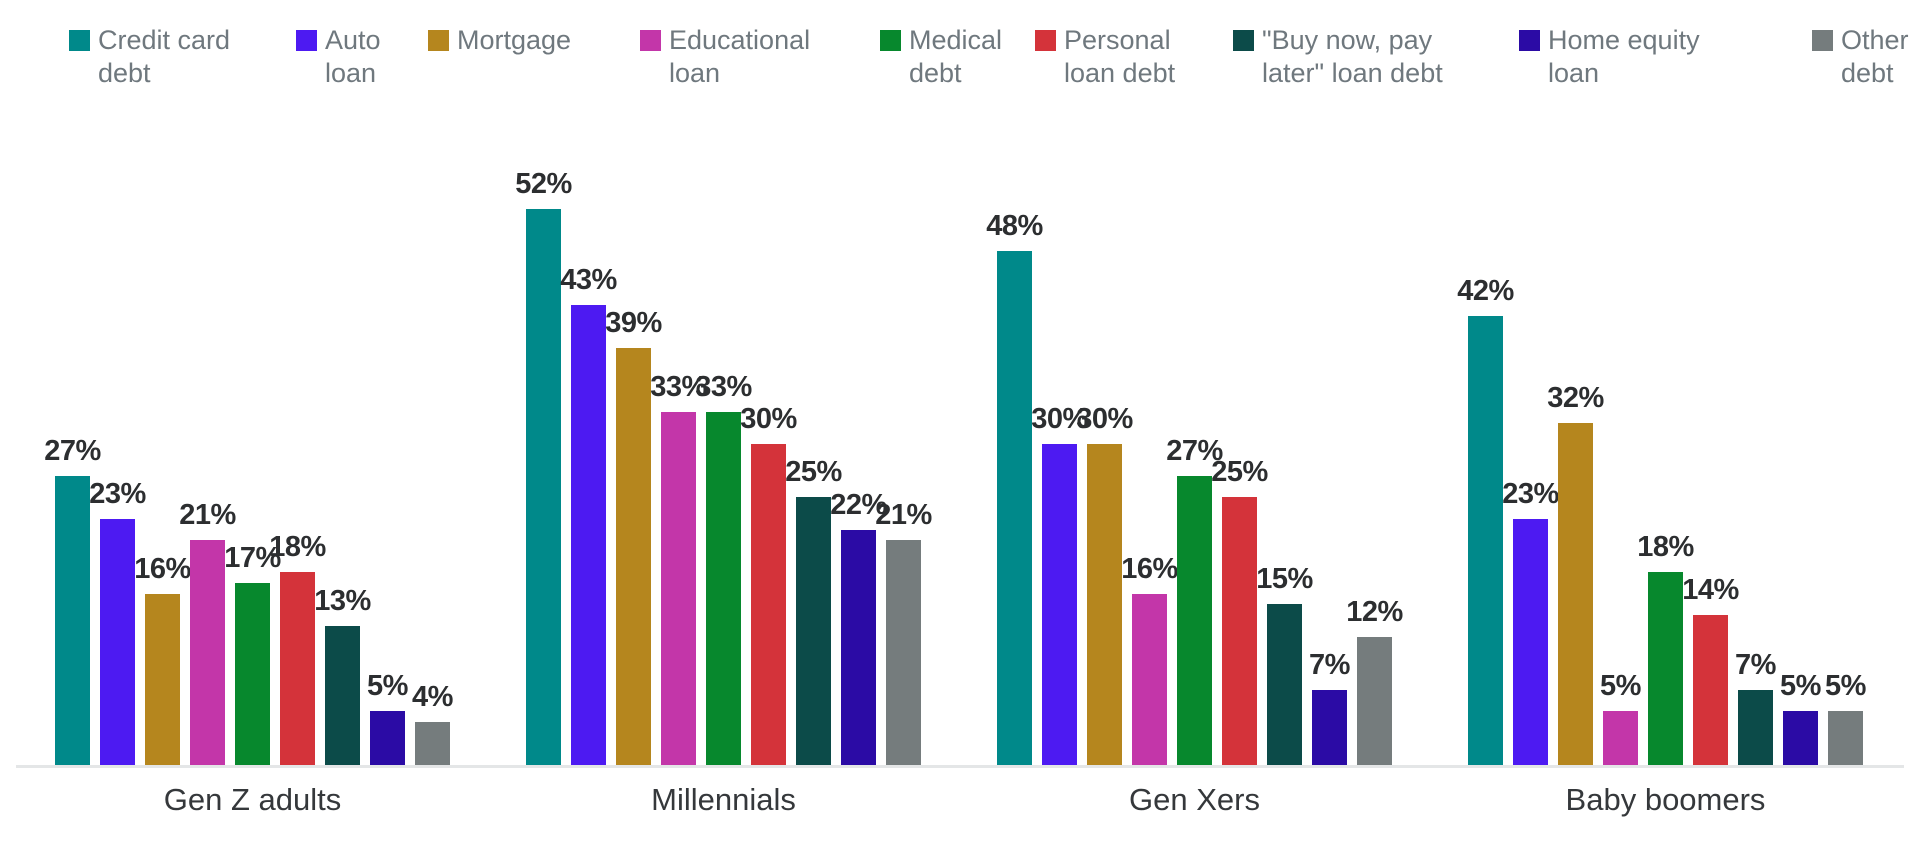 This screenshot has height=842, width=1920. I want to click on legend-swatch-mortgage, so click(438, 40).